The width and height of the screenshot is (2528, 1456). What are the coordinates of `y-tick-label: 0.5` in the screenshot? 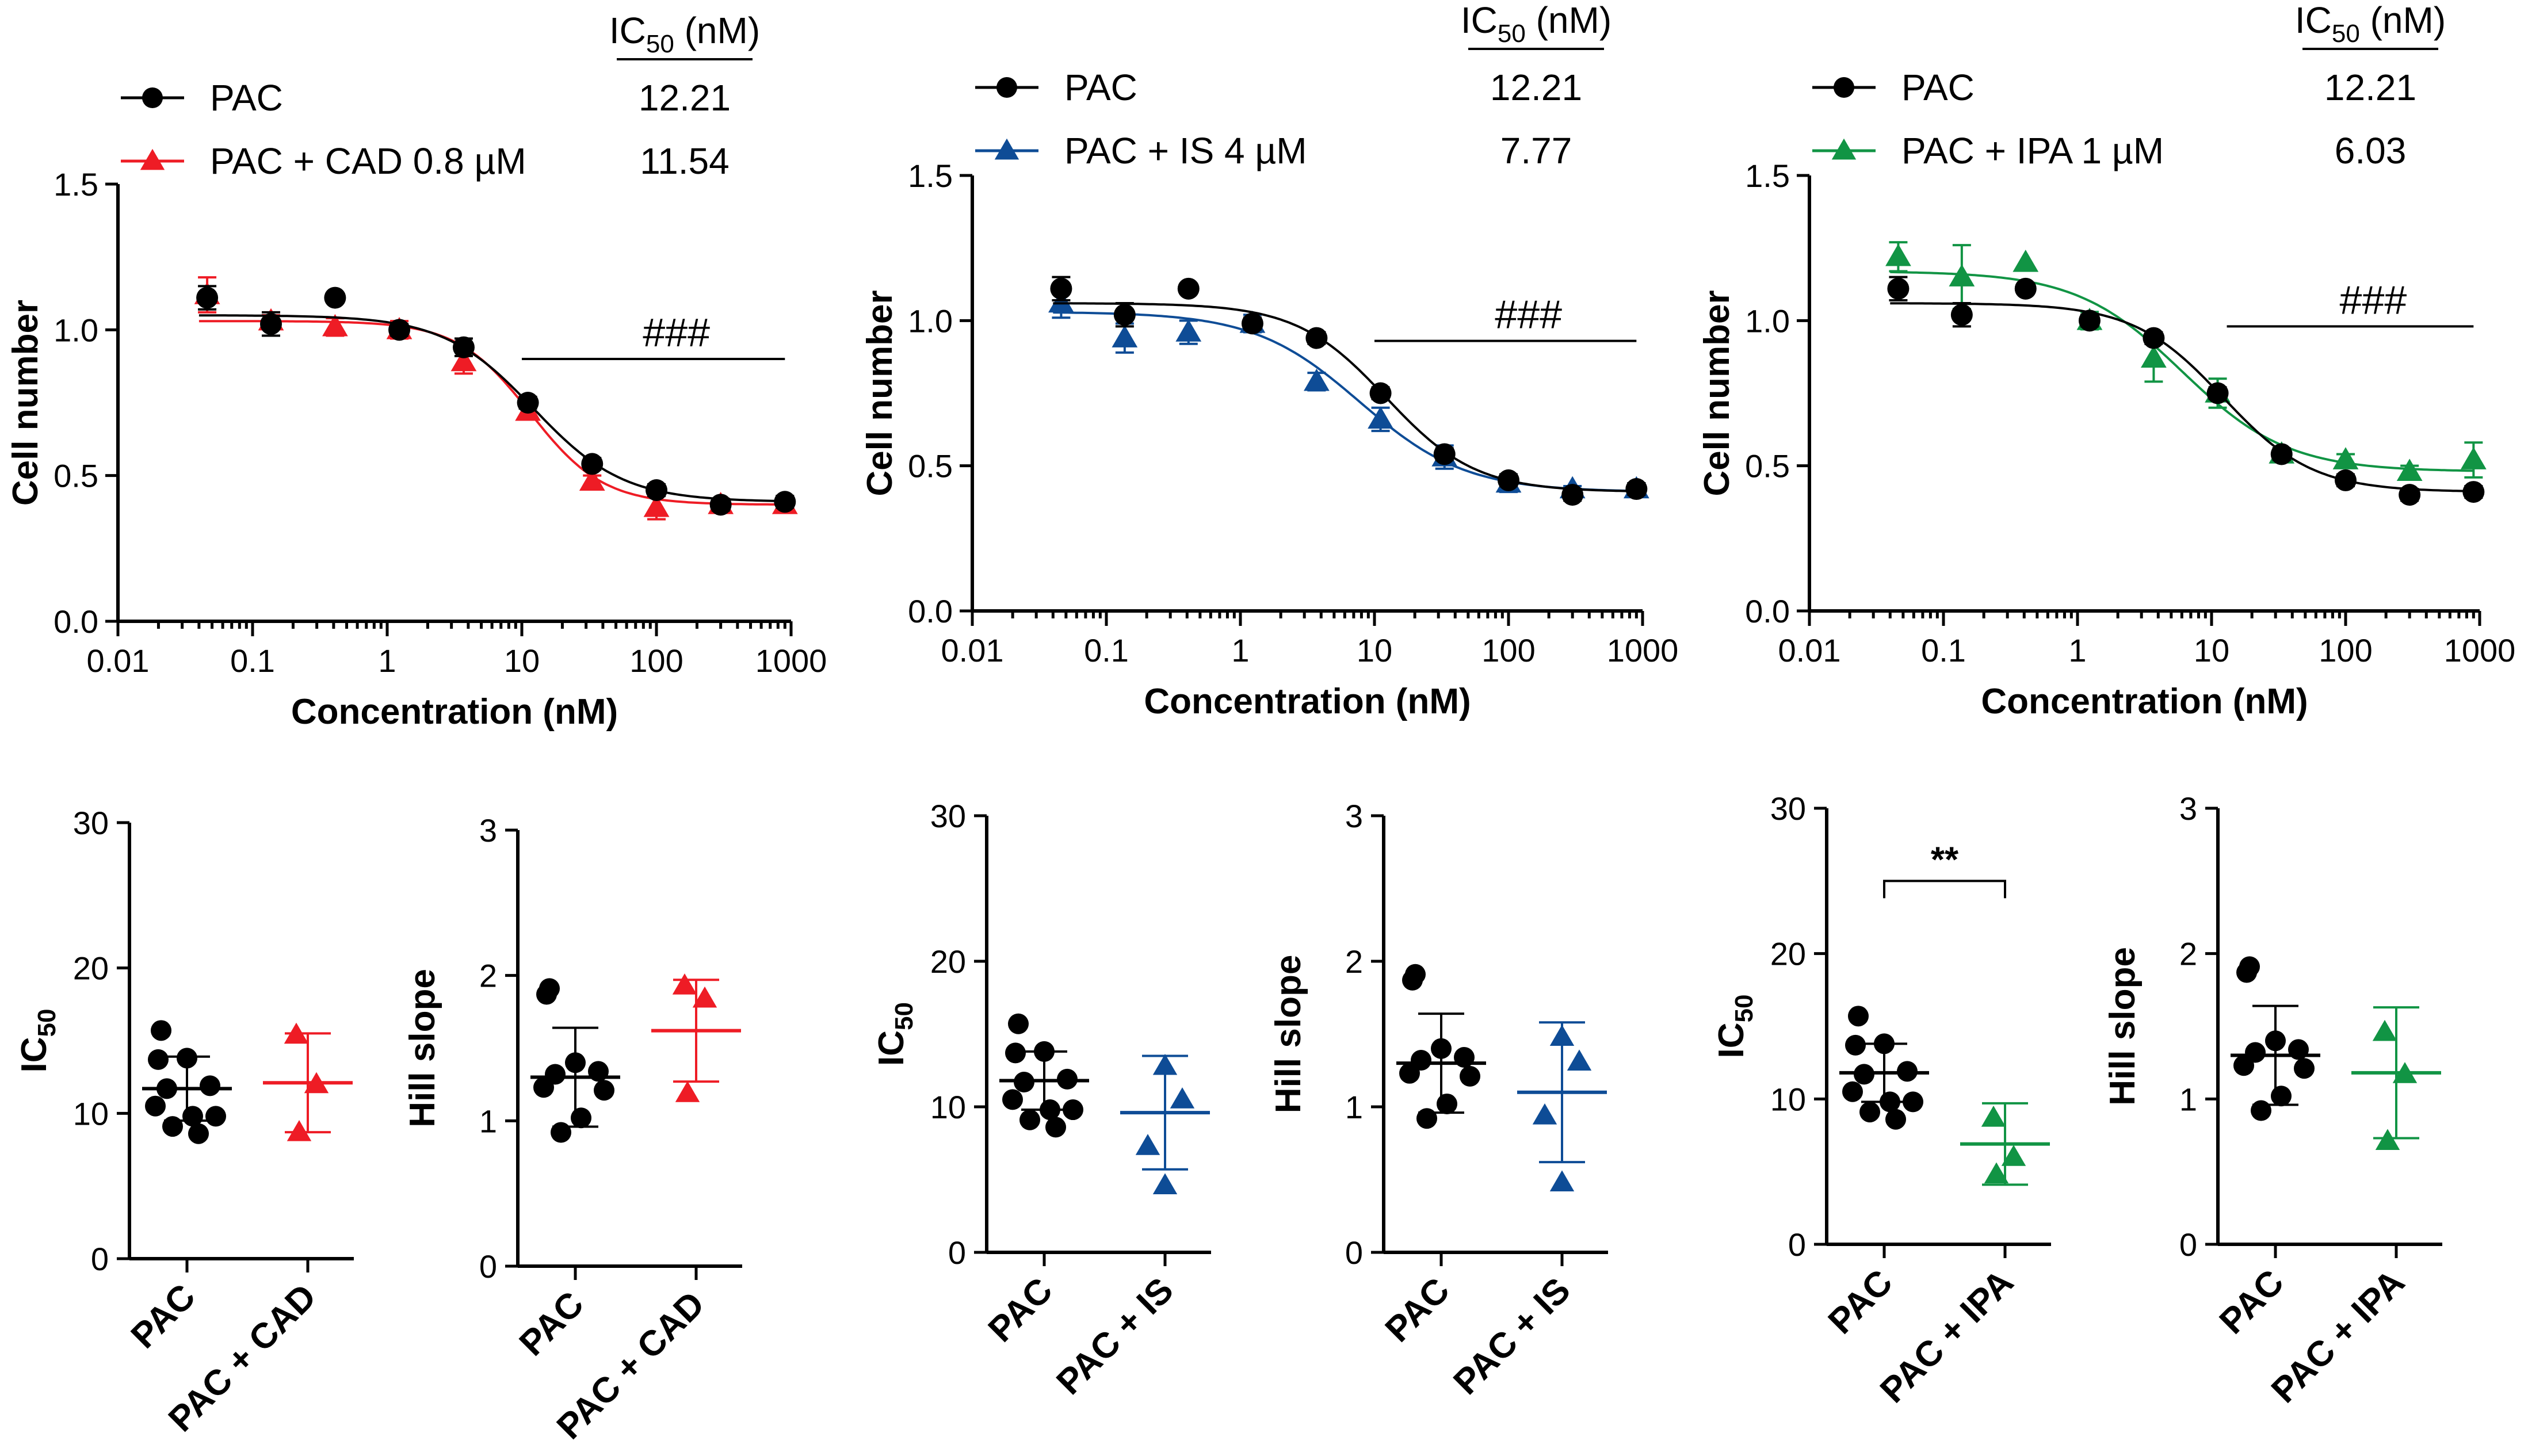 It's located at (1767, 466).